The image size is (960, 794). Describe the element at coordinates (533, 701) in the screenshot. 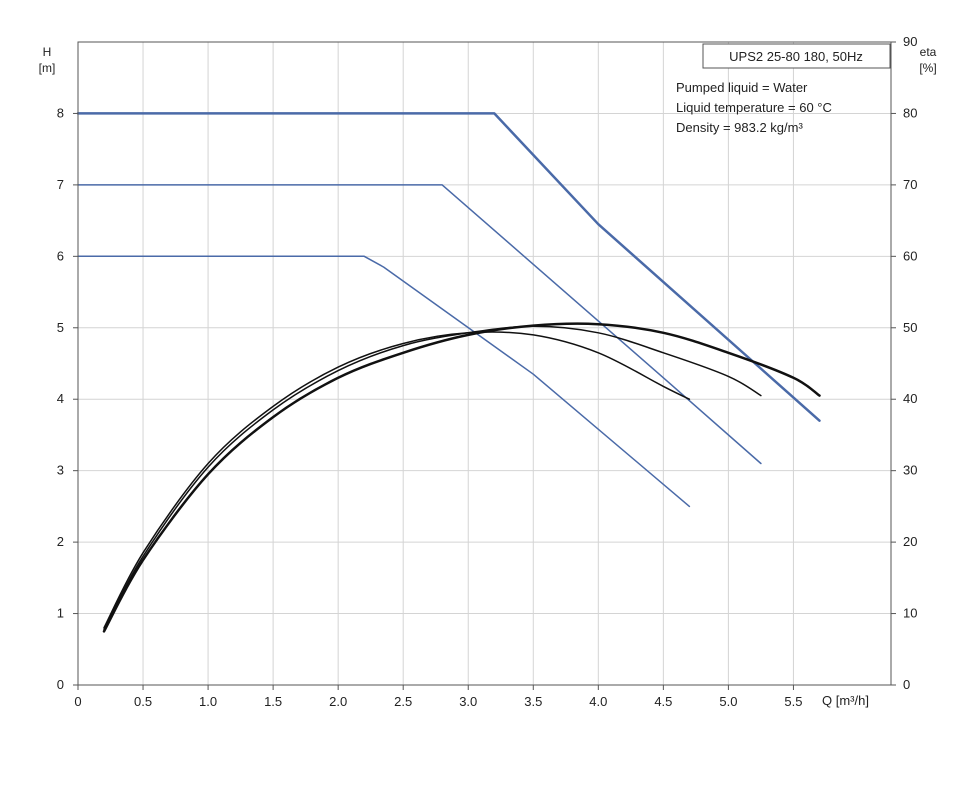

I see `x-tick-label-7: 3.5` at that location.